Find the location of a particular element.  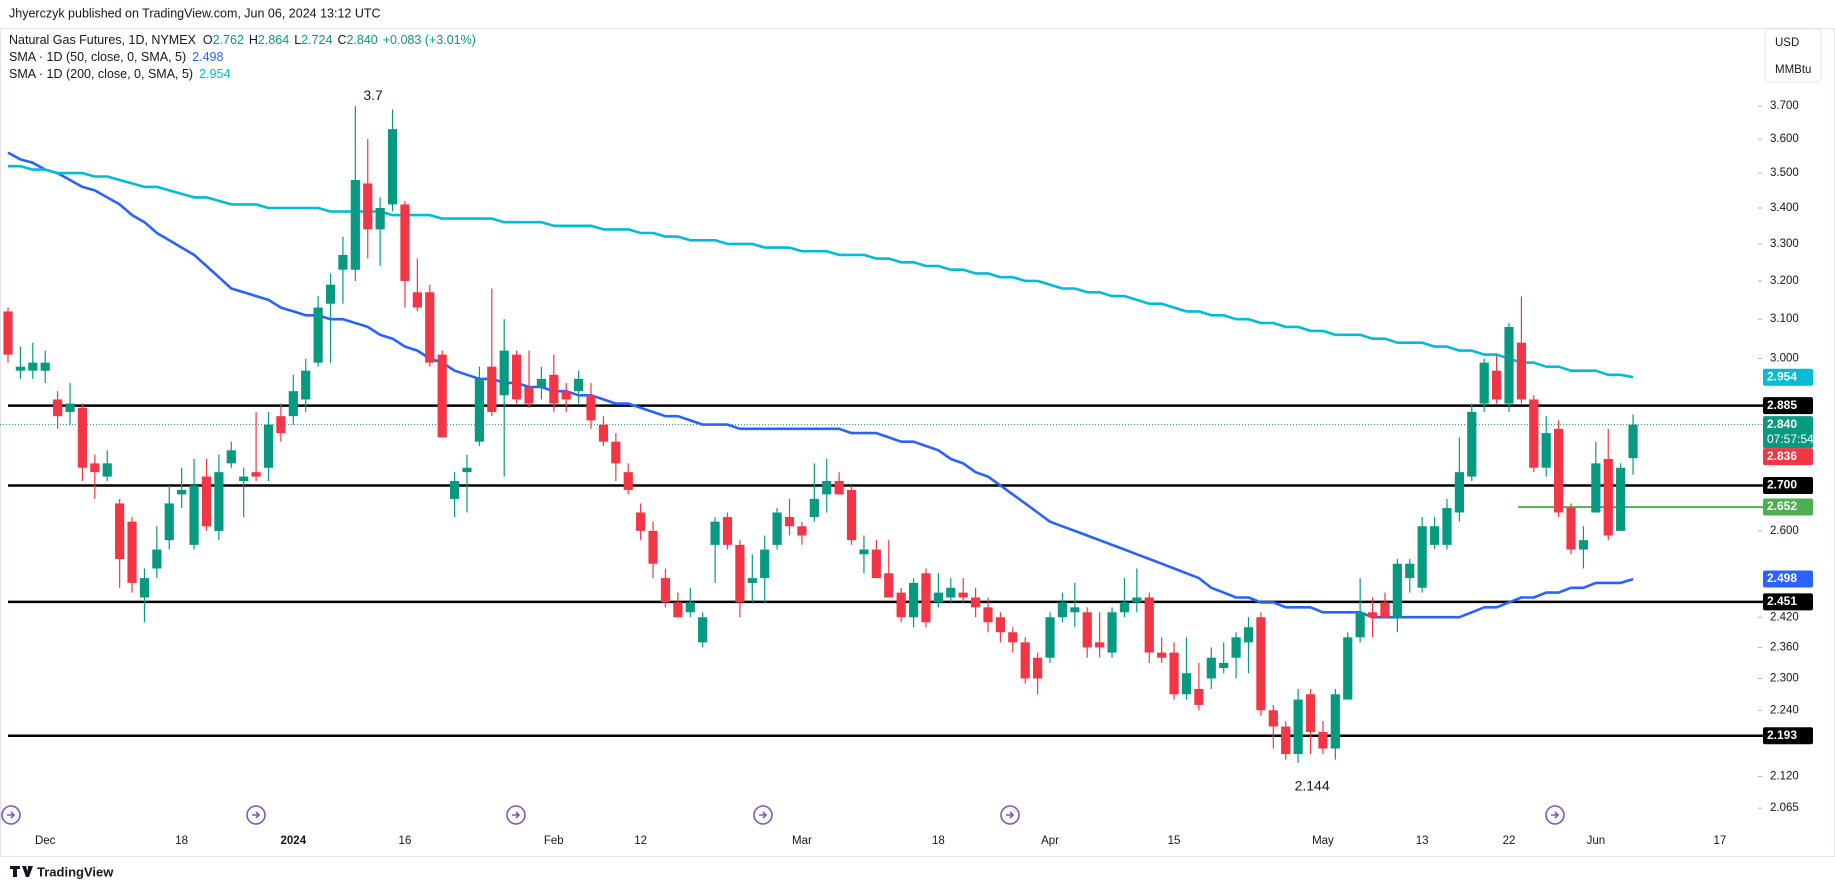

x-tick-label: 15 is located at coordinates (1174, 841).